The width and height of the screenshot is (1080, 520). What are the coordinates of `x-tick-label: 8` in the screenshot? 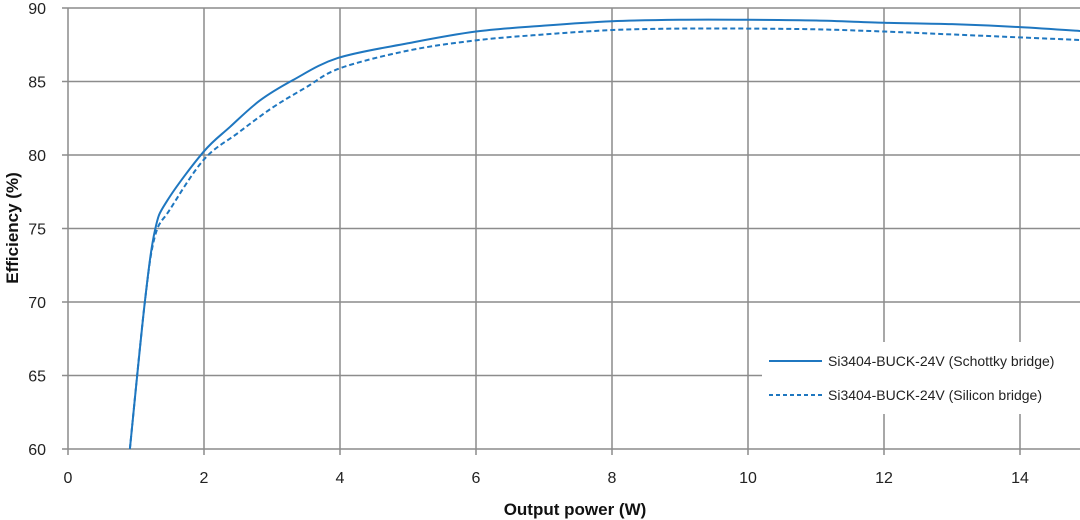 It's located at (612, 478).